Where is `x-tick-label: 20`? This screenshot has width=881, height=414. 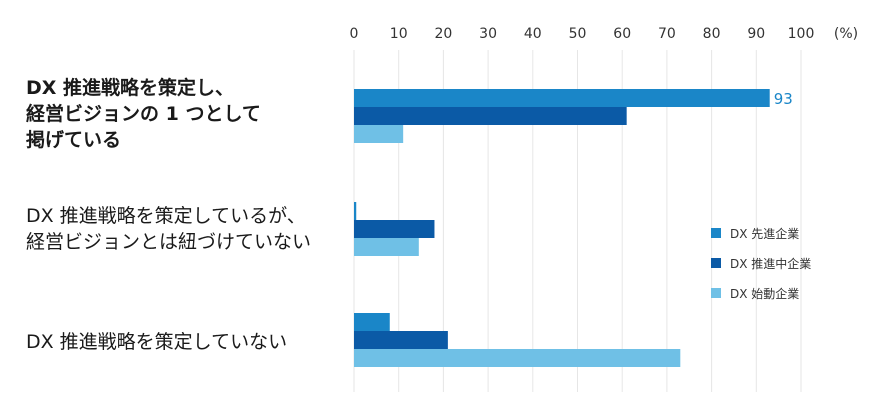 x-tick-label: 20 is located at coordinates (443, 34).